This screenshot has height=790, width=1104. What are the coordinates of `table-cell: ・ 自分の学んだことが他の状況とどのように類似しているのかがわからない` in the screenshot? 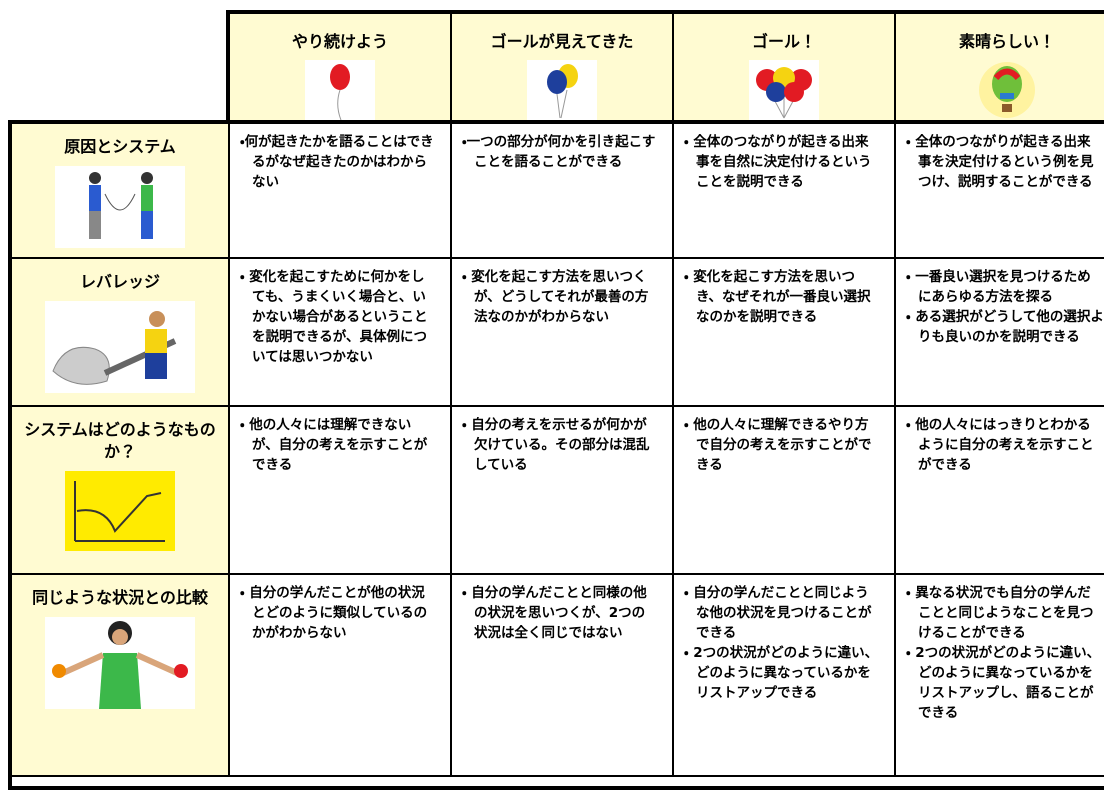 It's located at (340, 675).